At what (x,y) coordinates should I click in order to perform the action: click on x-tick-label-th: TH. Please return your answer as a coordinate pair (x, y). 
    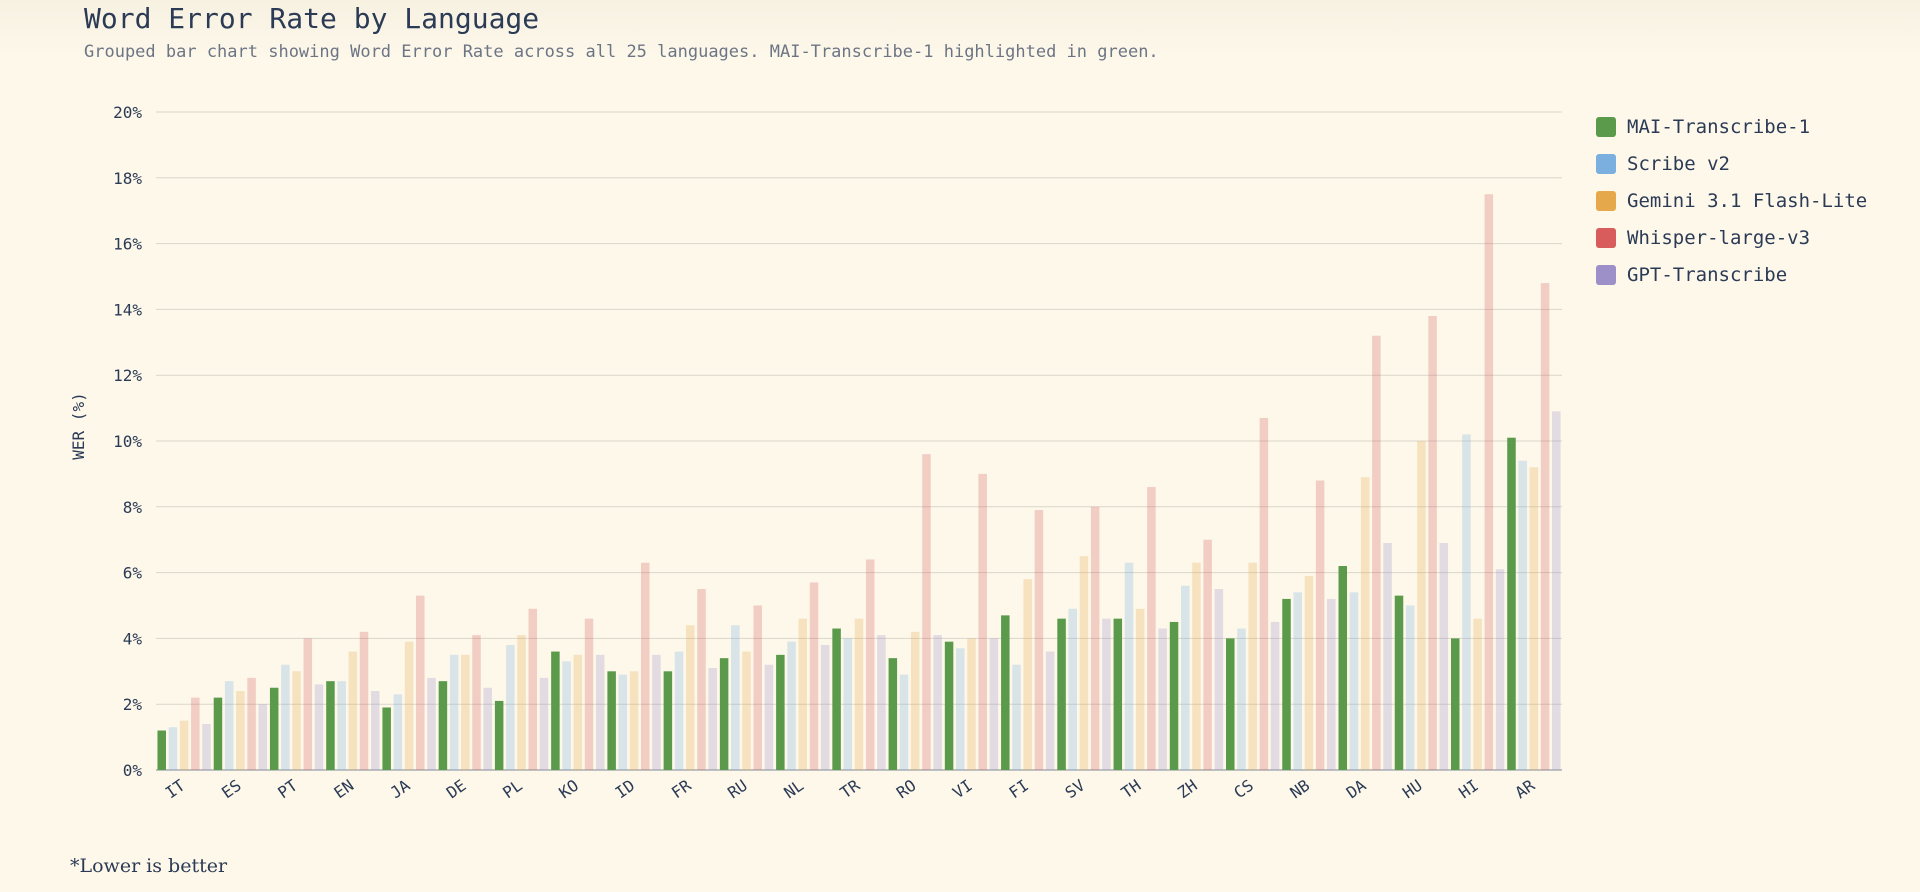
    Looking at the image, I should click on (1131, 789).